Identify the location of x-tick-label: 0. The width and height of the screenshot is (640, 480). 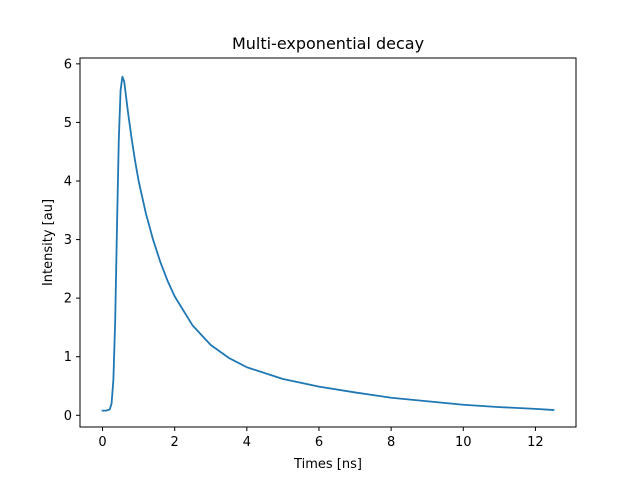
(102, 442).